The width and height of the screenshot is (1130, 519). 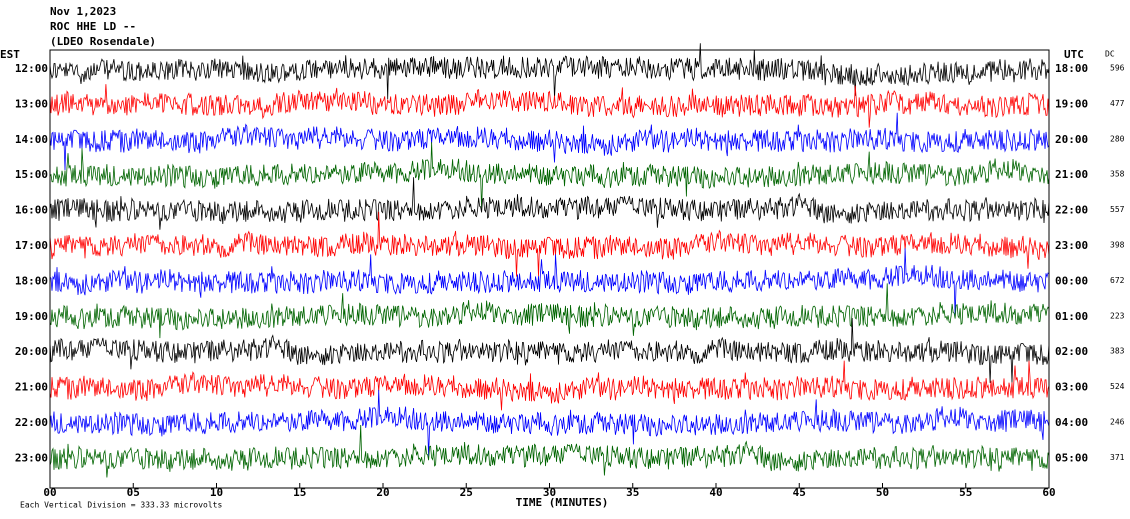 I want to click on utc-label: 03:00, so click(x=1071, y=387).